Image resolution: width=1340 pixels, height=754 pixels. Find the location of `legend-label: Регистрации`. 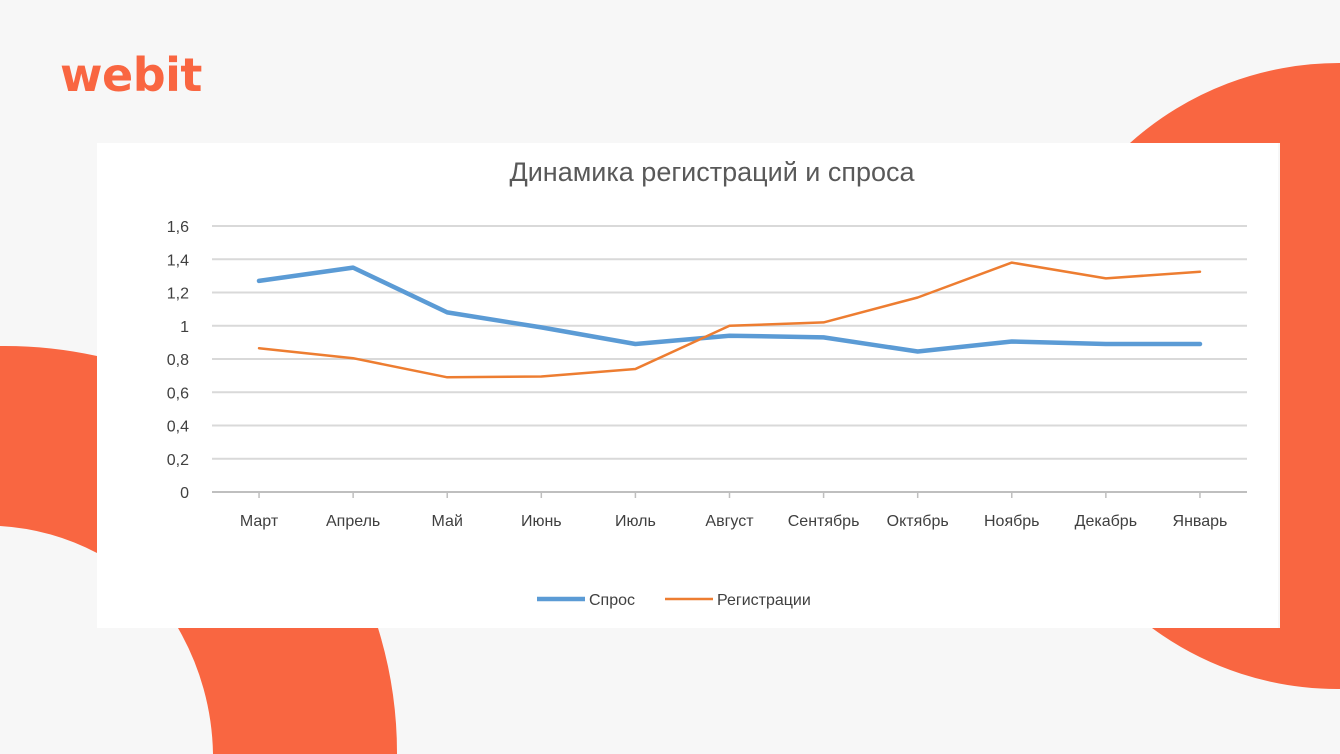

legend-label: Регистрации is located at coordinates (764, 600).